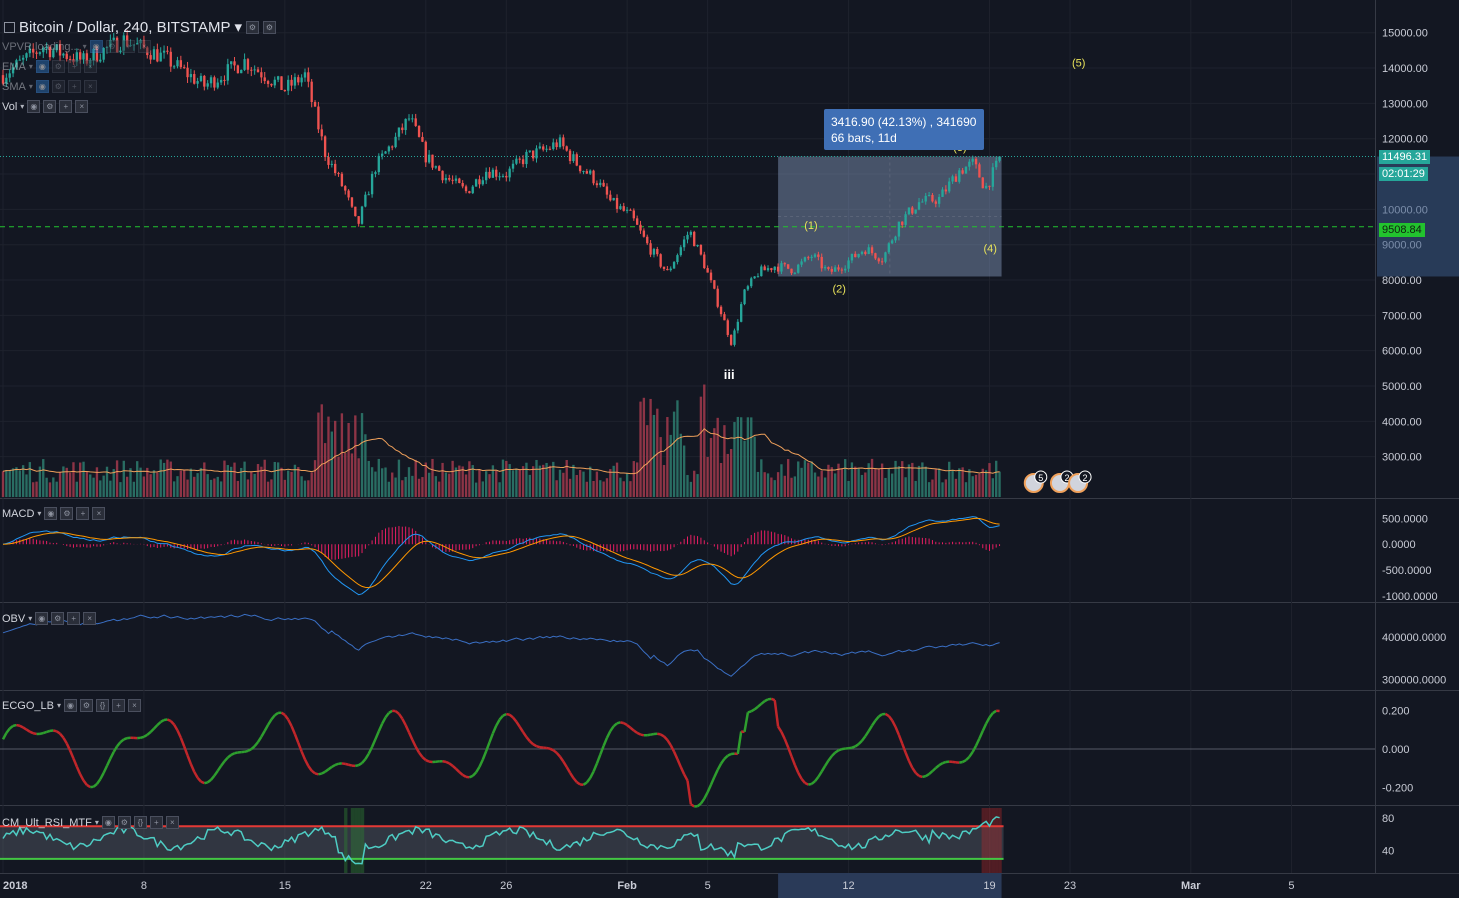  I want to click on pane-rsi-header: CM_Ult_RSI_MTF ▾ ◉ ⚙ {} + ×, so click(90, 822).